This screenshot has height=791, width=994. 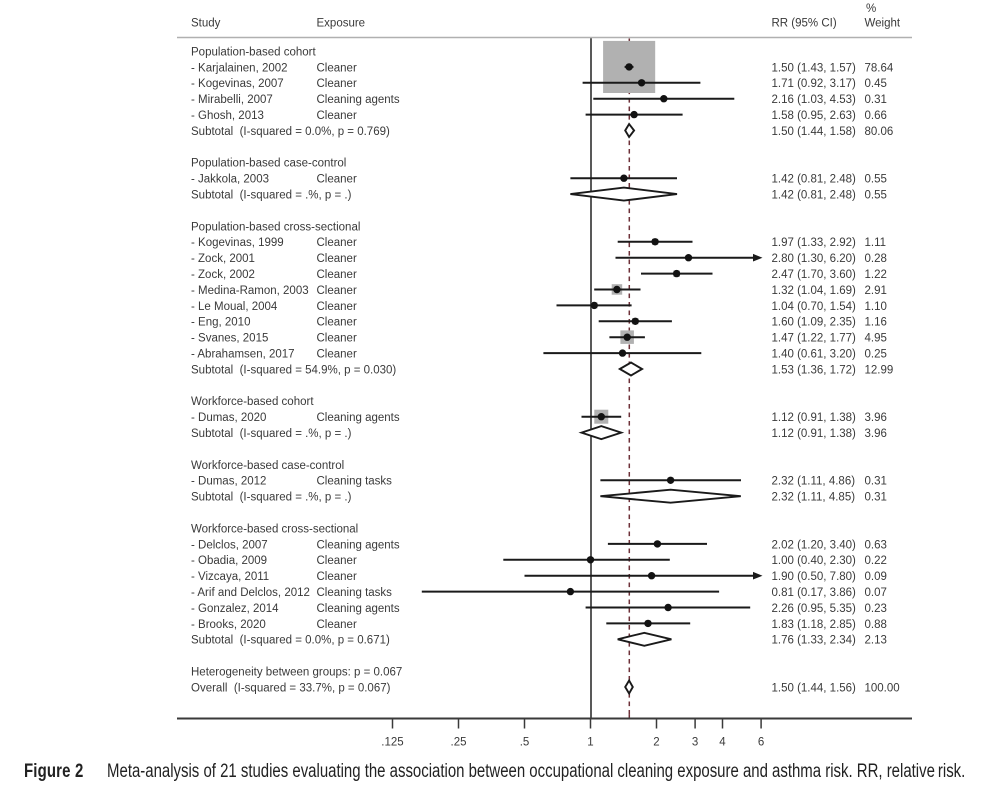 I want to click on svg-text: 2.91, so click(x=876, y=291).